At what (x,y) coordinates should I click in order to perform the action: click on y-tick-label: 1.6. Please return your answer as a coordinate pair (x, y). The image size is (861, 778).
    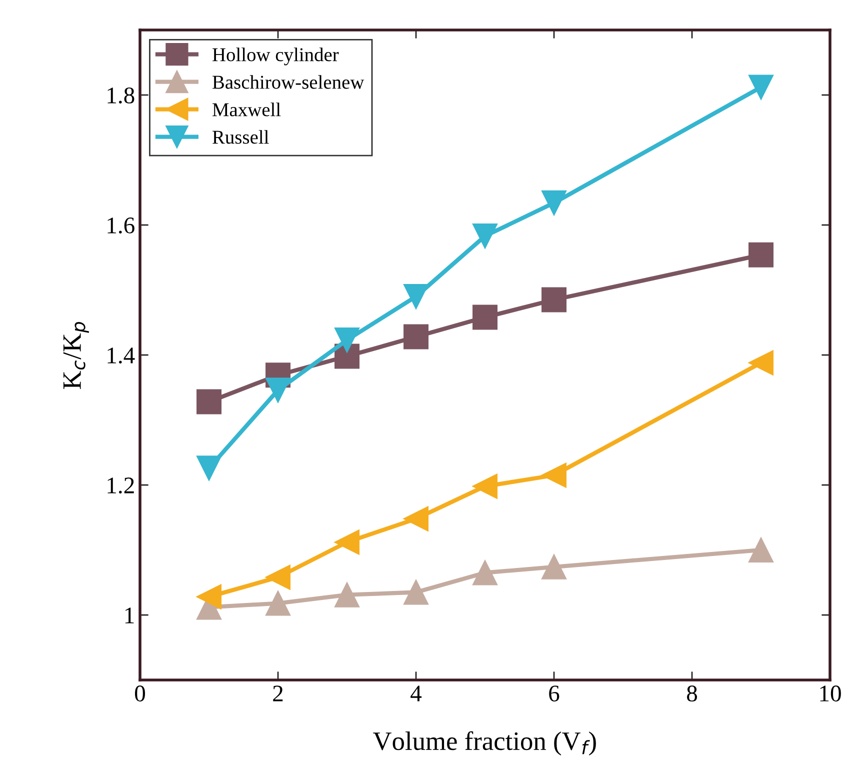
    Looking at the image, I should click on (121, 226).